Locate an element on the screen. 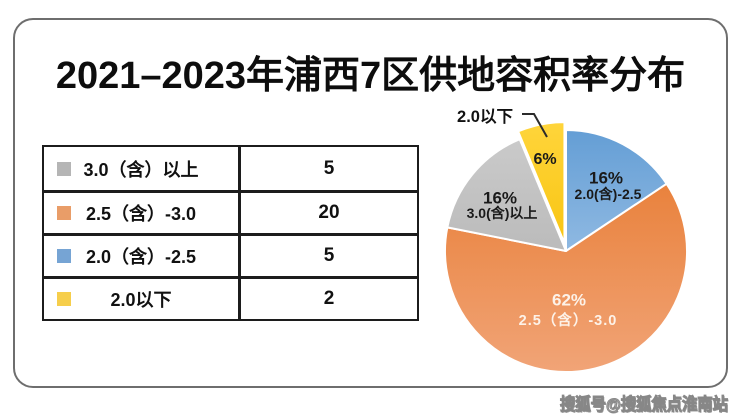  table-row: 2.5（含）-3.0 20 is located at coordinates (230, 211).